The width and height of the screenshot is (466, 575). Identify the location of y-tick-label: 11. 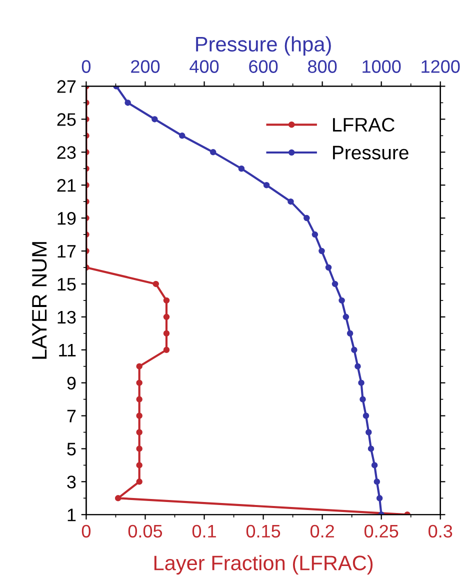
(67, 350).